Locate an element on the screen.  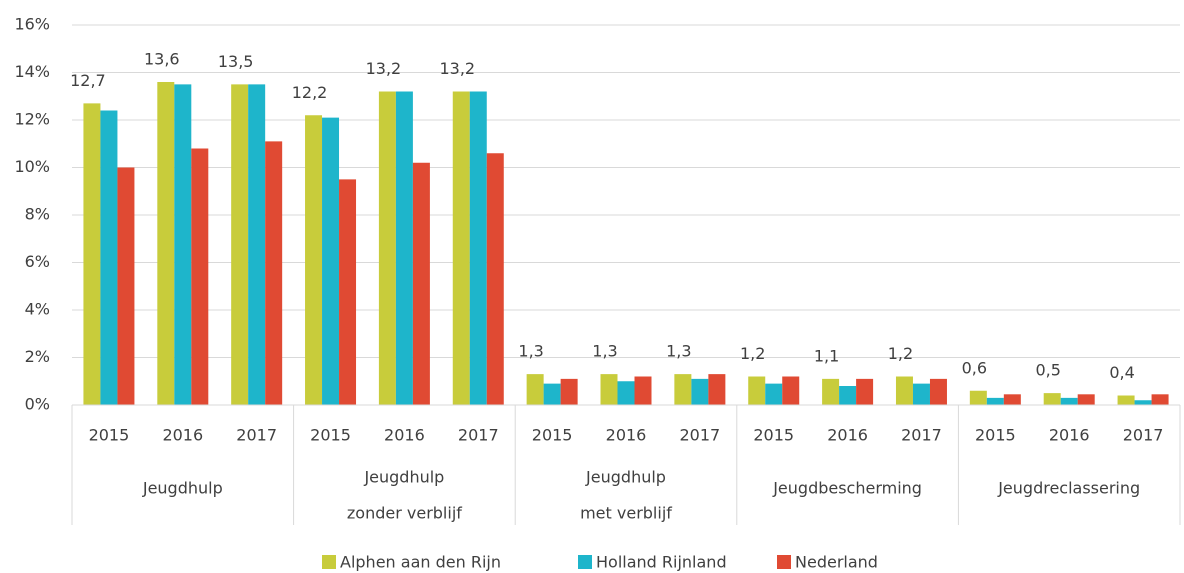
y-tick-label: 2% is located at coordinates (37, 356).